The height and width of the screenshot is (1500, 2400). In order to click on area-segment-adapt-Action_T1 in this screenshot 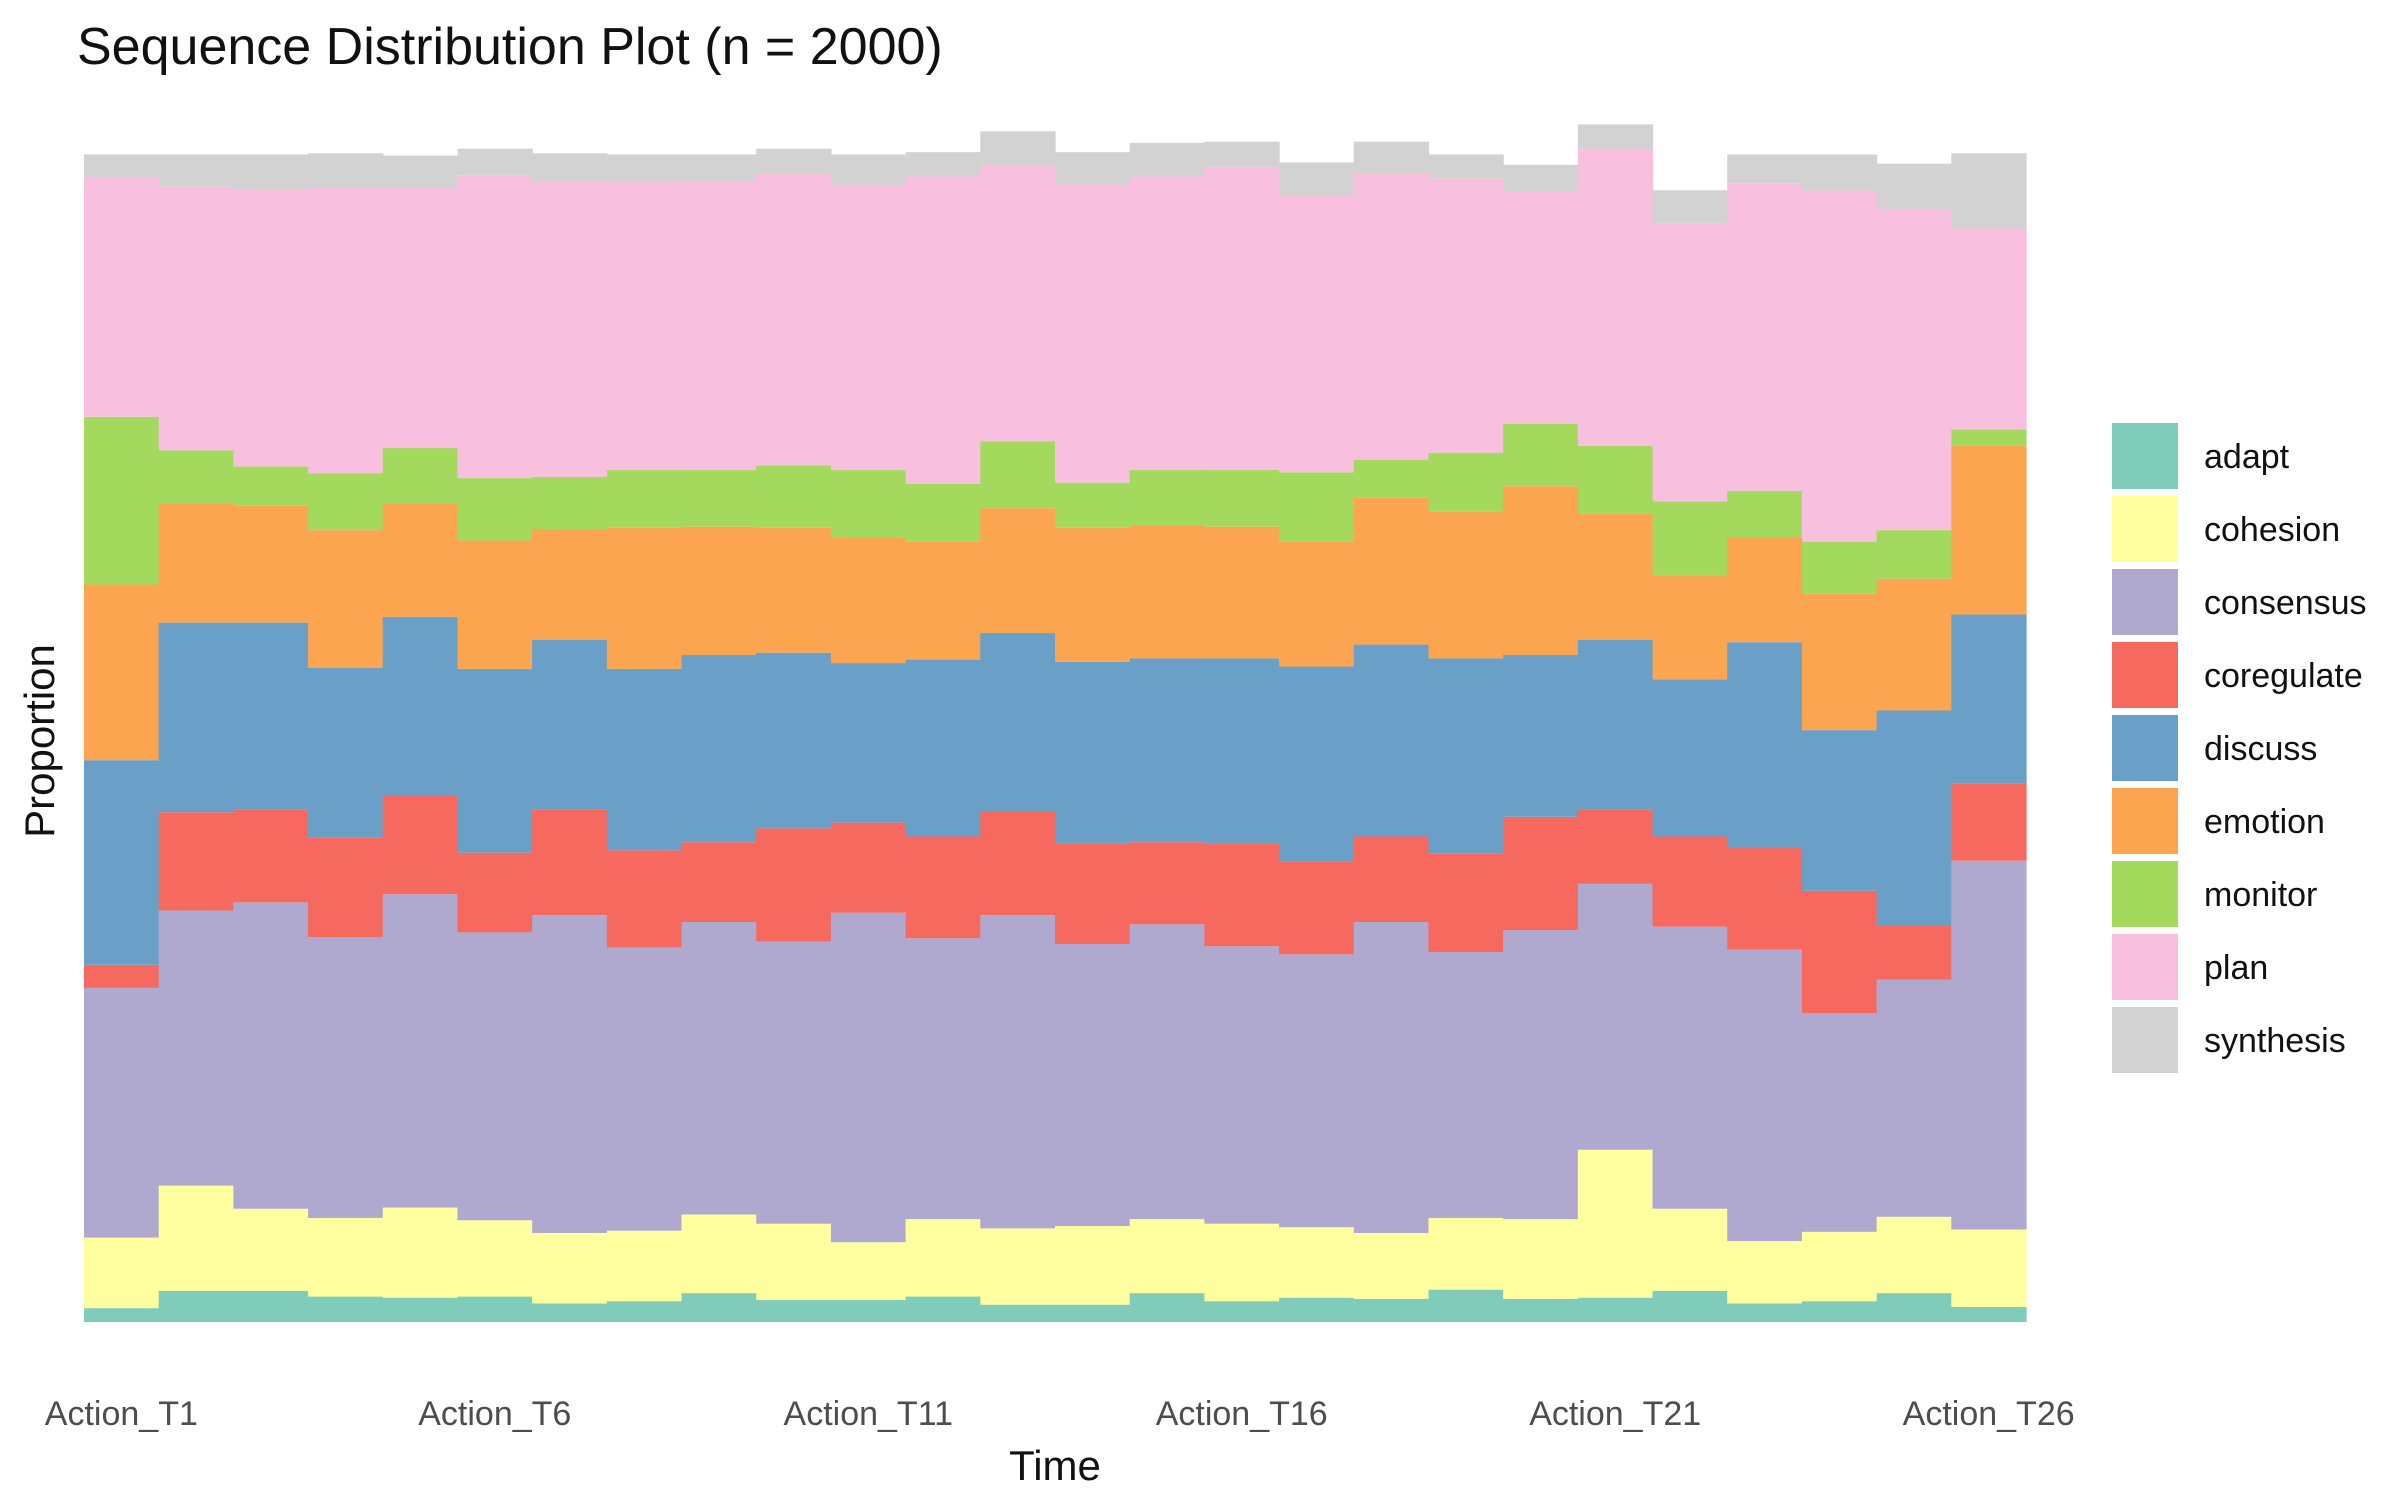, I will do `click(122, 1315)`.